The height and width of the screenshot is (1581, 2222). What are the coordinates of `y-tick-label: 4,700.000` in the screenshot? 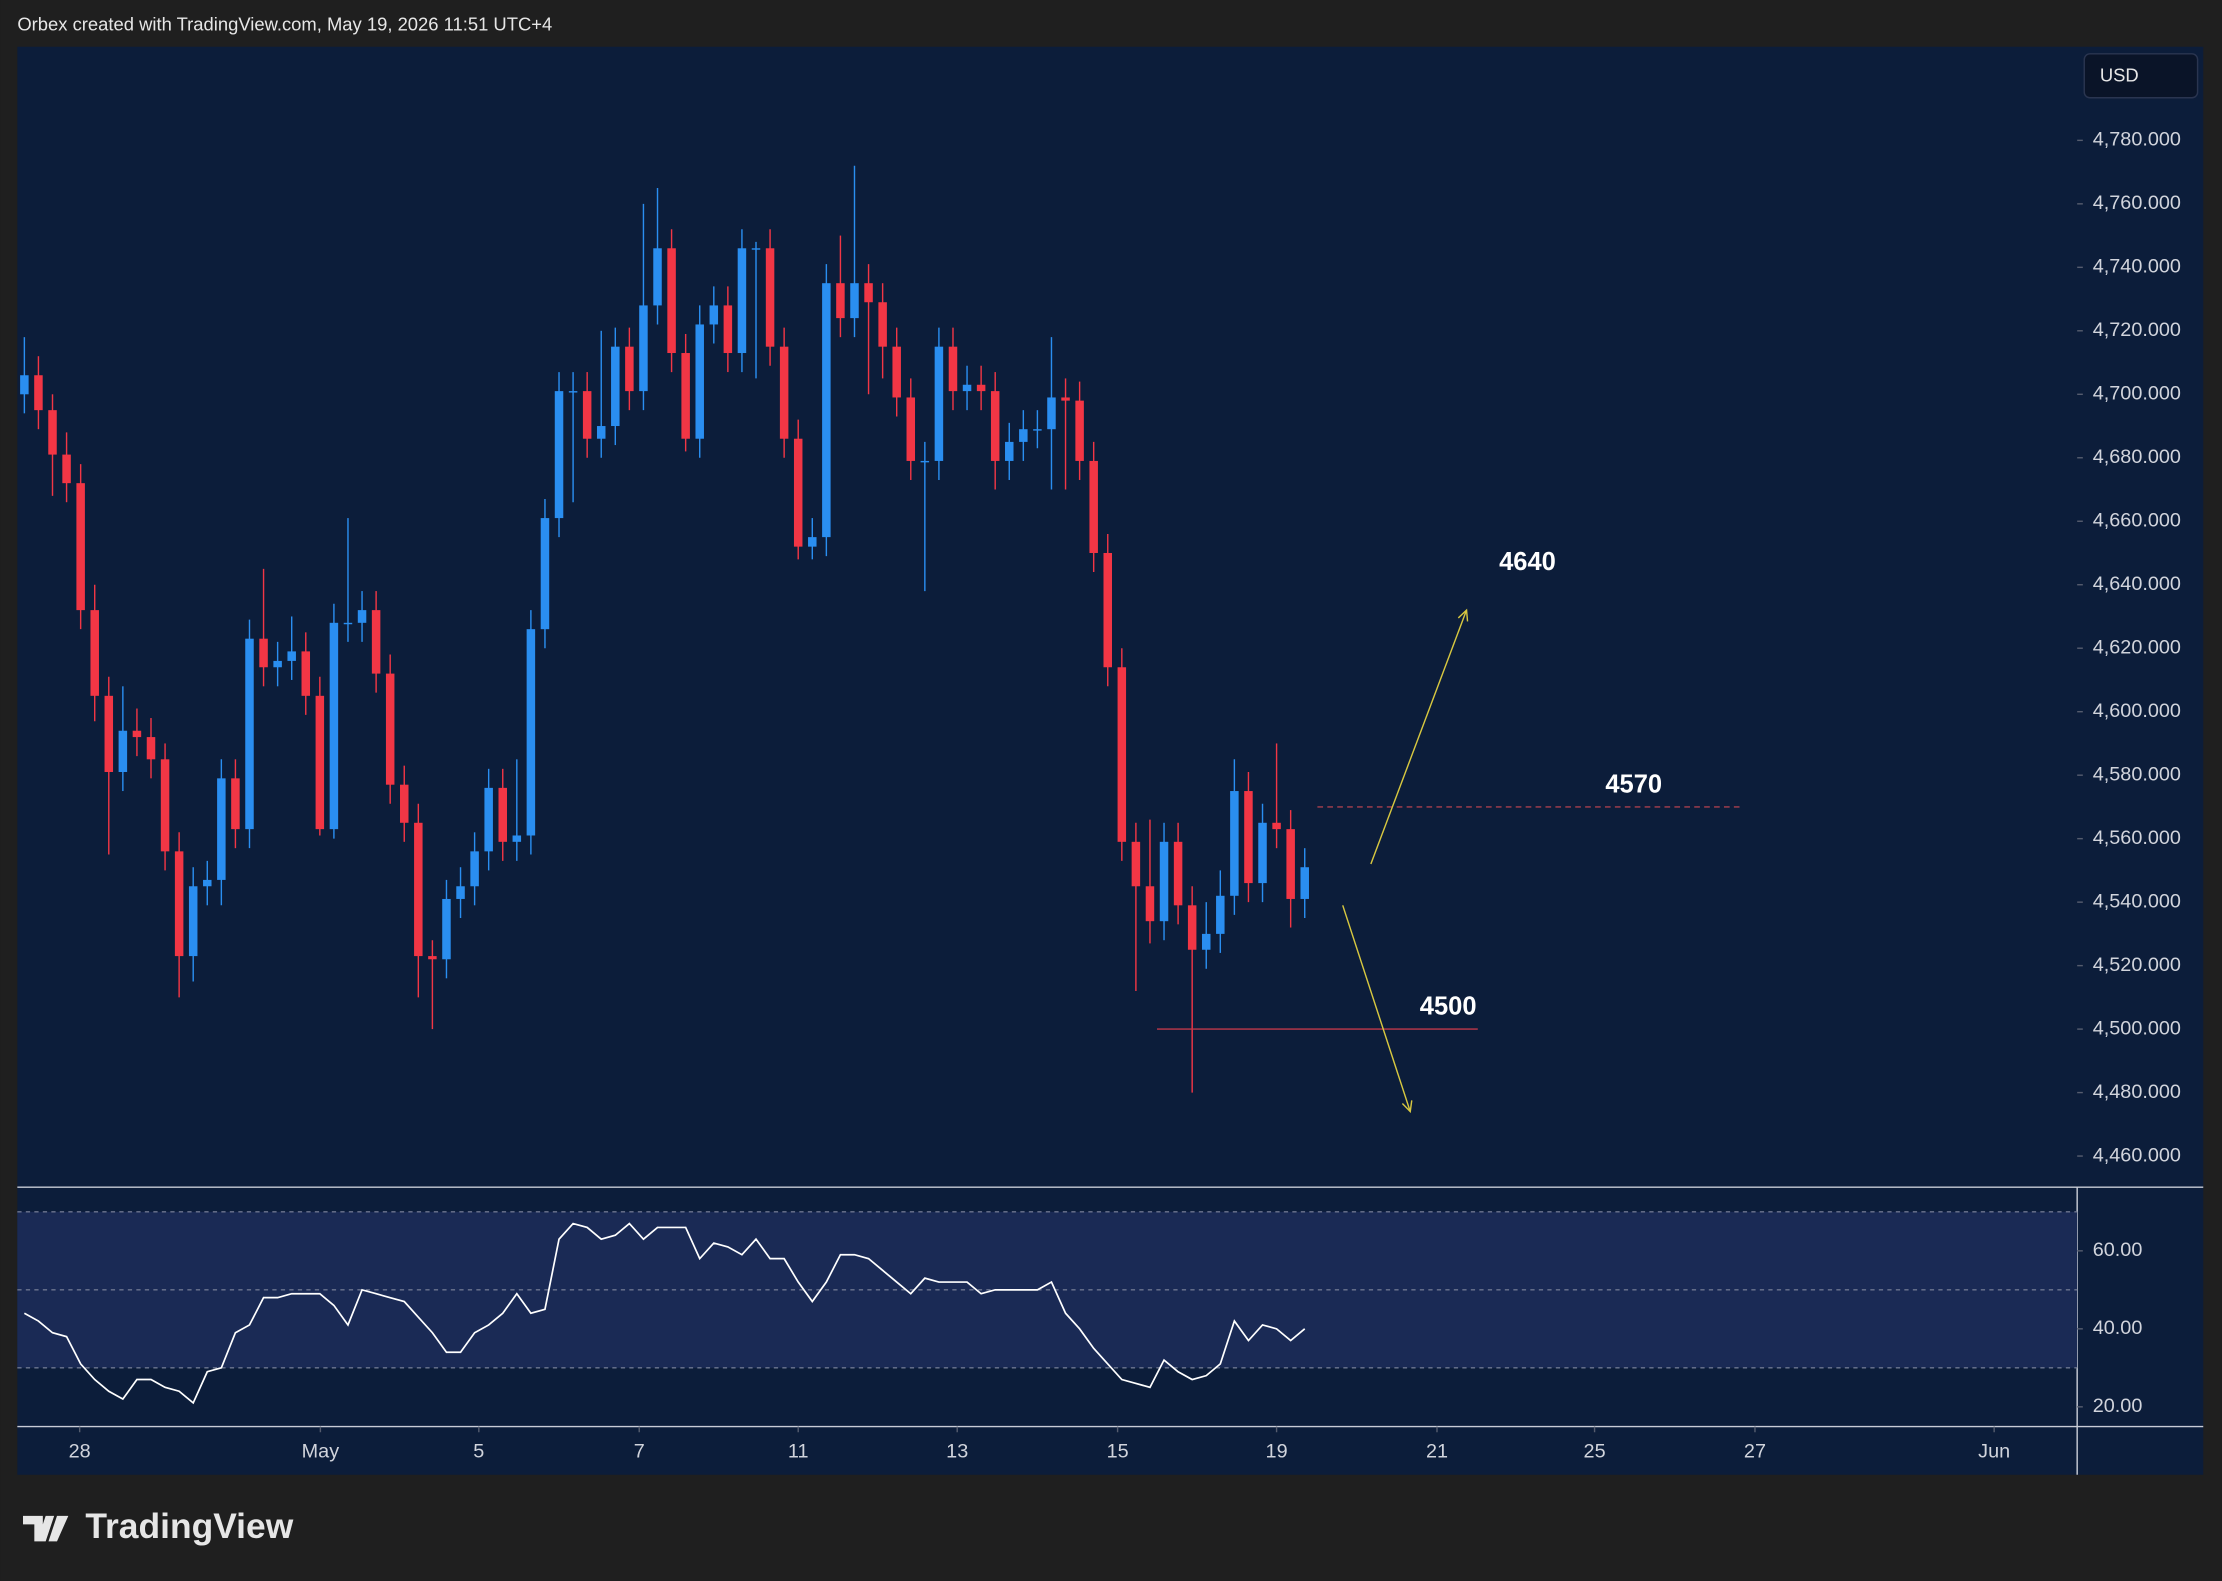 It's located at (2137, 394).